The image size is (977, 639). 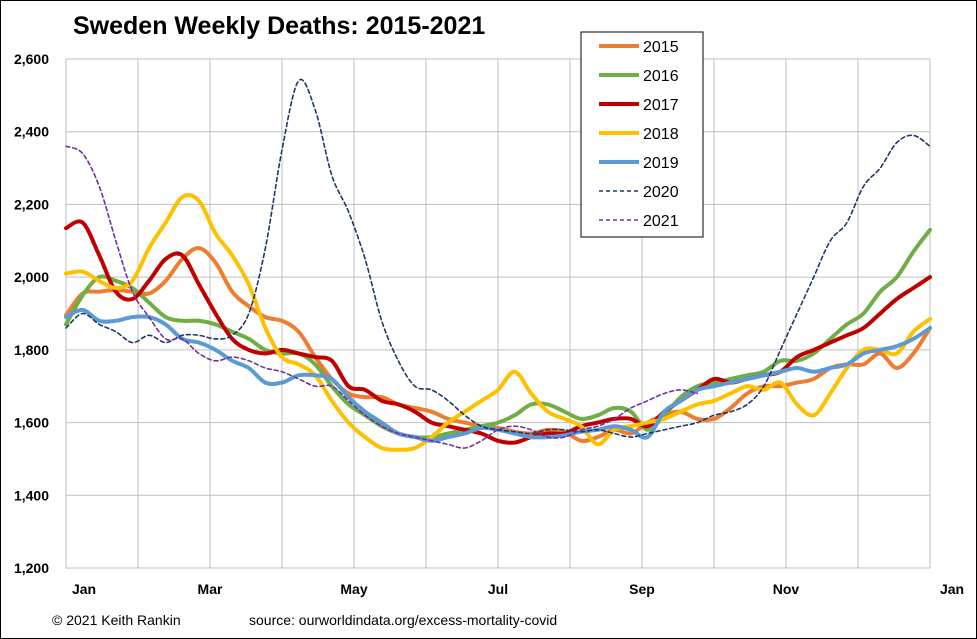 I want to click on y-tick-label: 1,400, so click(x=31, y=495).